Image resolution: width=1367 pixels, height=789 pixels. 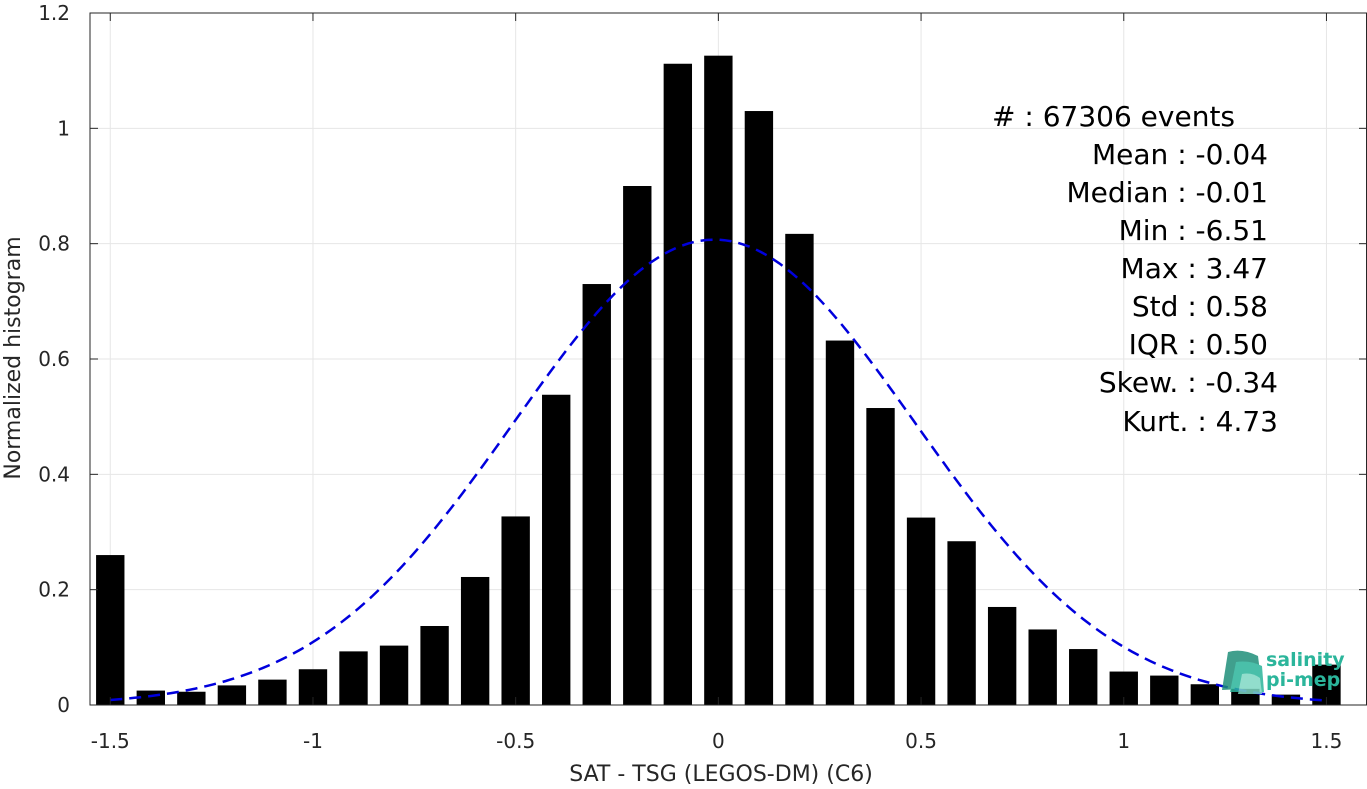 I want to click on y-tick-label: 0, so click(x=63, y=705).